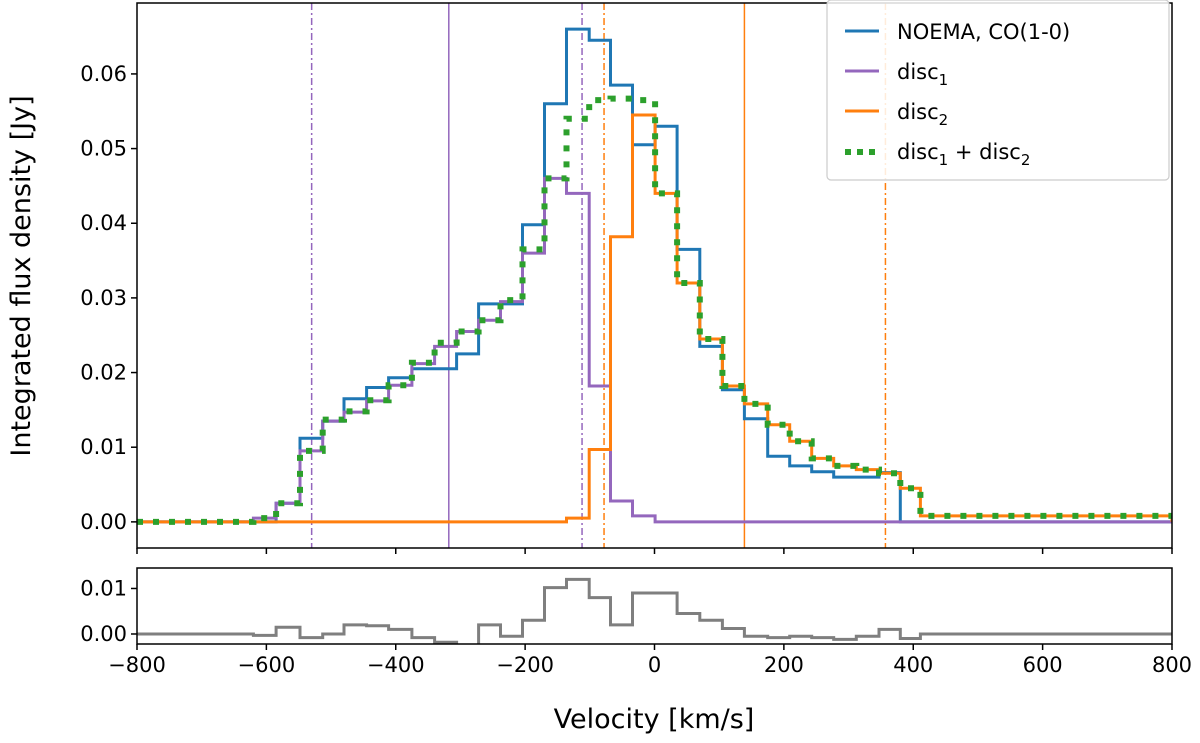 Image resolution: width=1200 pixels, height=743 pixels. What do you see at coordinates (103, 373) in the screenshot?
I see `main-y-tick-label: 0.02` at bounding box center [103, 373].